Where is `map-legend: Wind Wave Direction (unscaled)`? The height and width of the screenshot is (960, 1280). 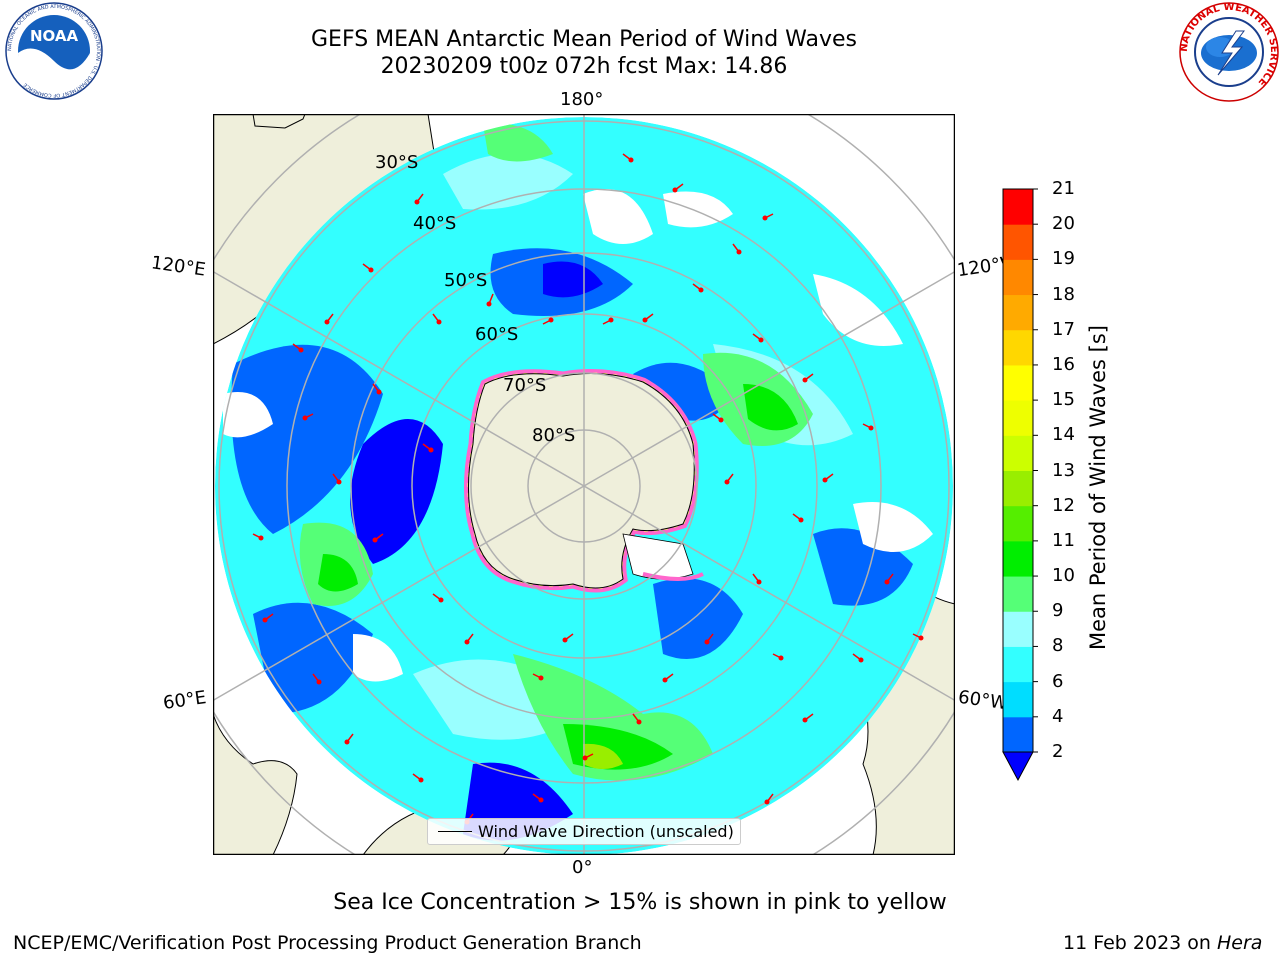
map-legend: Wind Wave Direction (unscaled) is located at coordinates (584, 831).